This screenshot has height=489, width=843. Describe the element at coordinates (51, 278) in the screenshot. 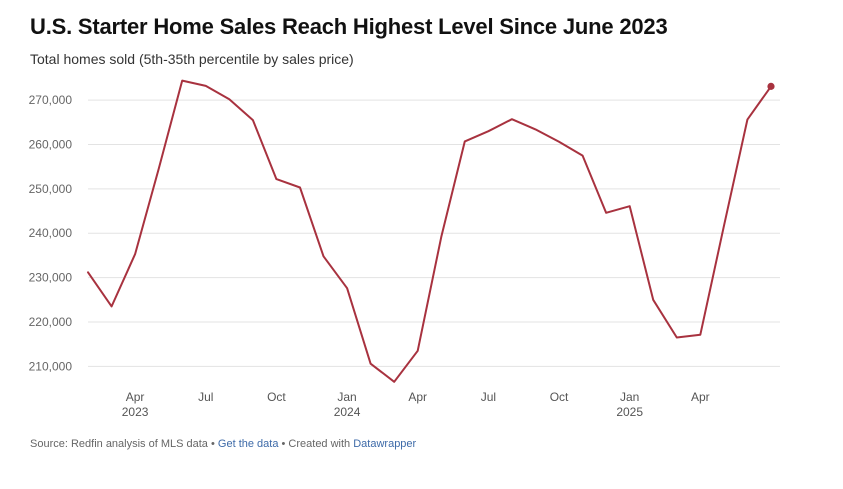

I see `y-tick-label: 230,000` at that location.